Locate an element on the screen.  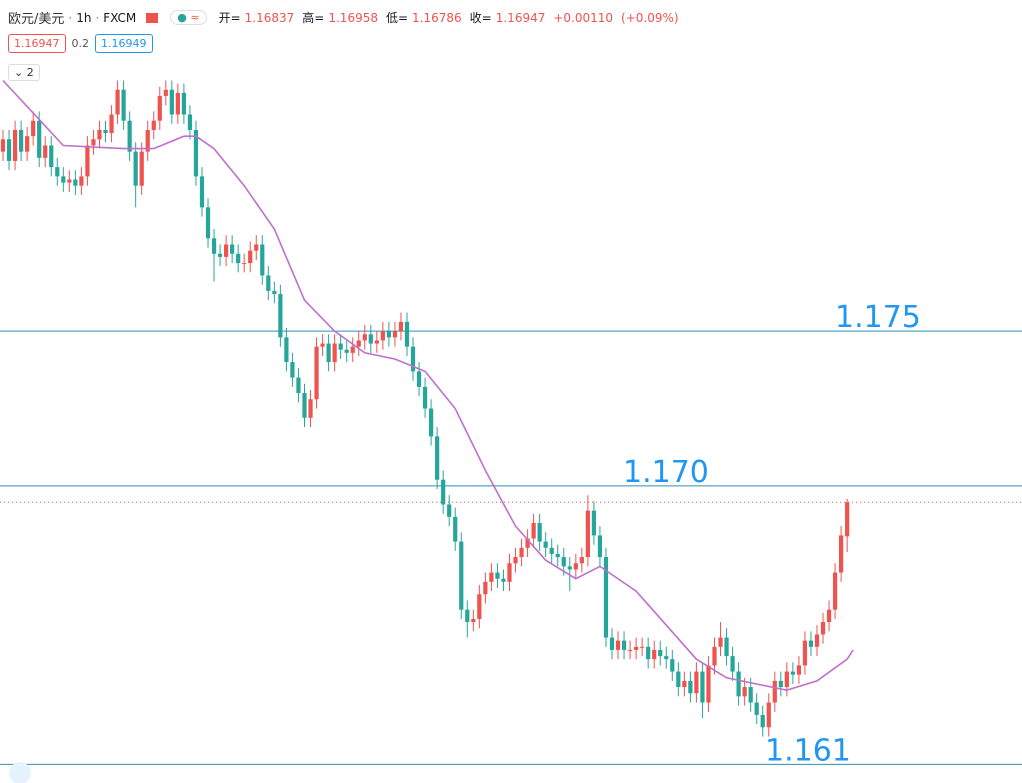
line-label: 1.170 is located at coordinates (666, 472).